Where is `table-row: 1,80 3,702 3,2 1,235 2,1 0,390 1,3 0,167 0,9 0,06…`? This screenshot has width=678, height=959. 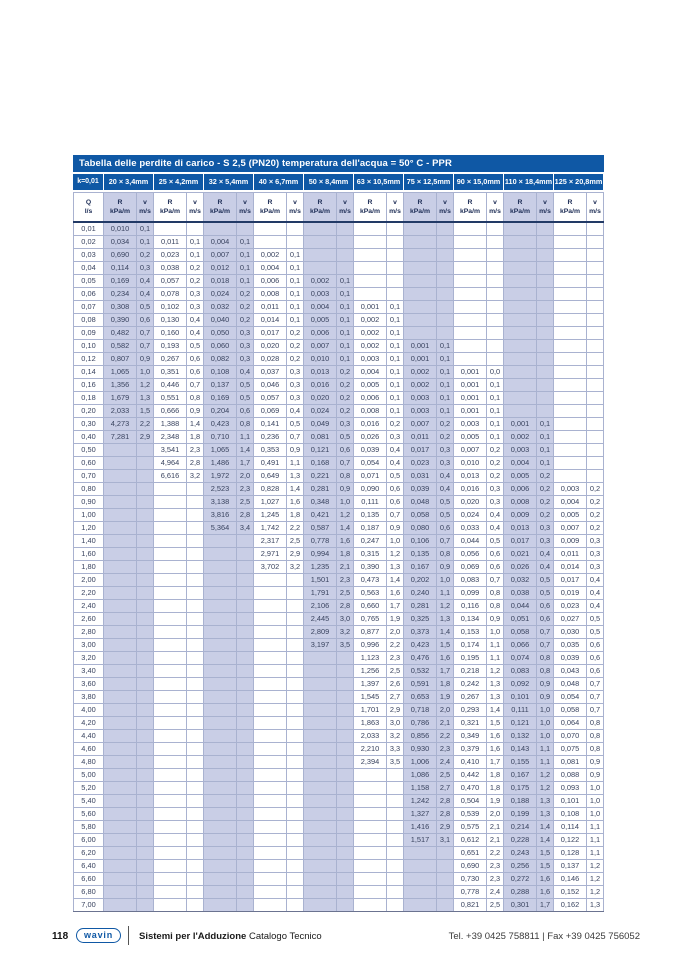
table-row: 1,80 3,702 3,2 1,235 2,1 0,390 1,3 0,167 0,9 0,06… is located at coordinates (338, 566).